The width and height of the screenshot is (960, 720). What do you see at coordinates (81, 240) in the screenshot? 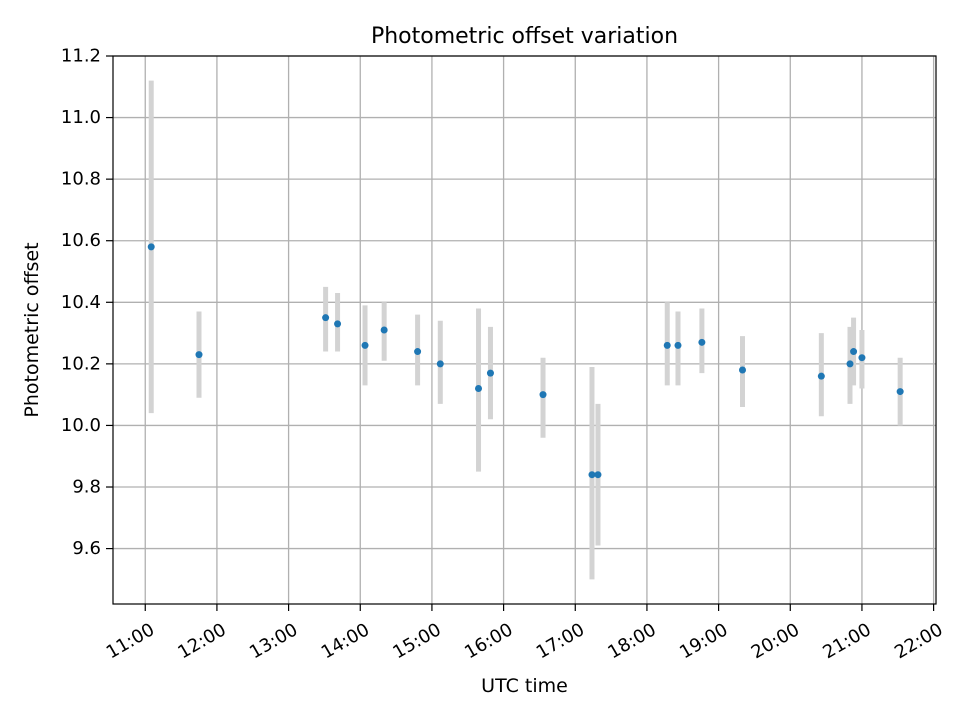
I see `y-tick-label: 10.6` at bounding box center [81, 240].